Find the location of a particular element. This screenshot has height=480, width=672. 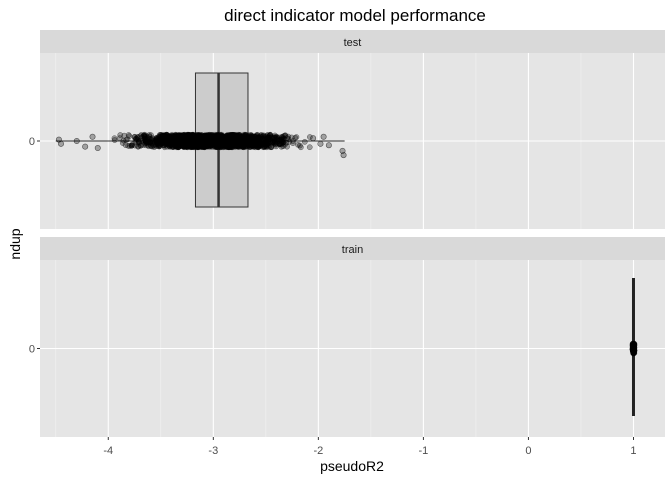

x-tick-label: -1 is located at coordinates (424, 451).